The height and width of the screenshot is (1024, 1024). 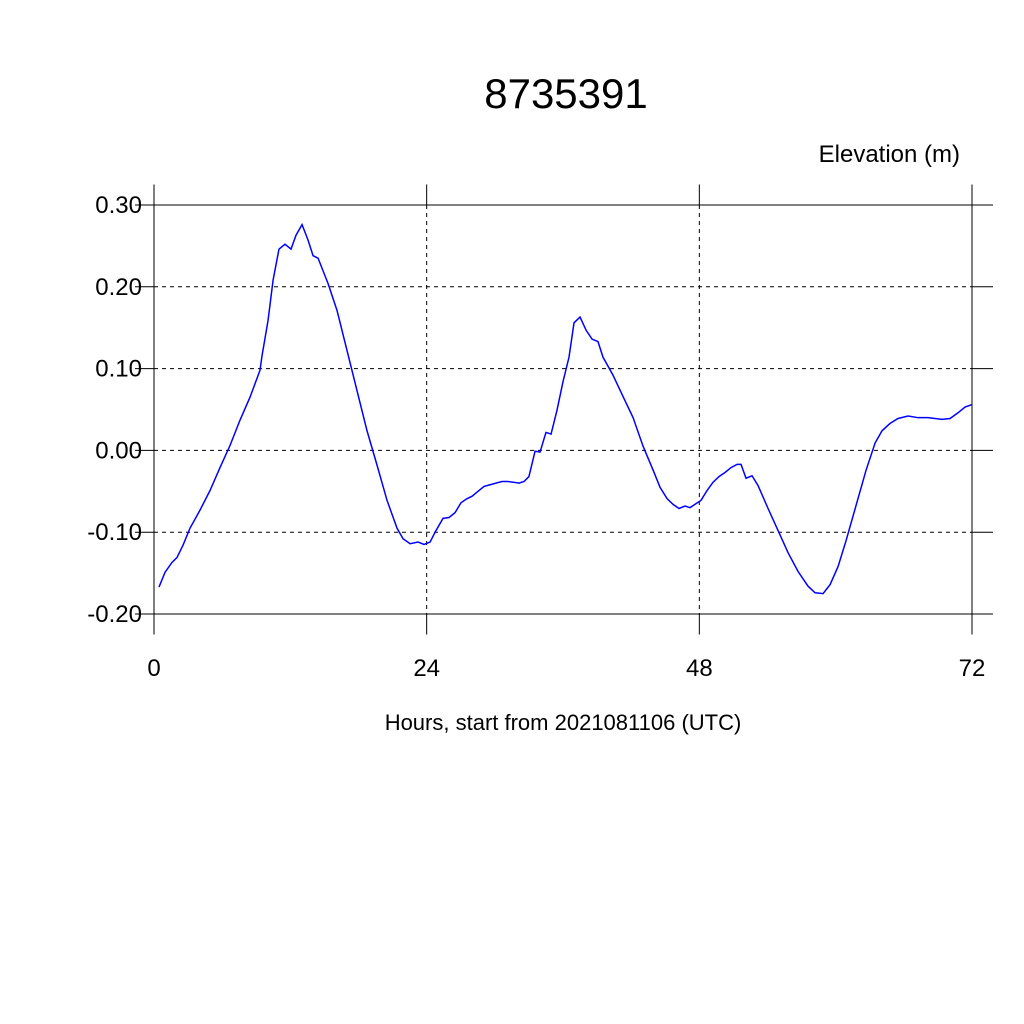 I want to click on y-tick-label: 0.20, so click(x=118, y=287).